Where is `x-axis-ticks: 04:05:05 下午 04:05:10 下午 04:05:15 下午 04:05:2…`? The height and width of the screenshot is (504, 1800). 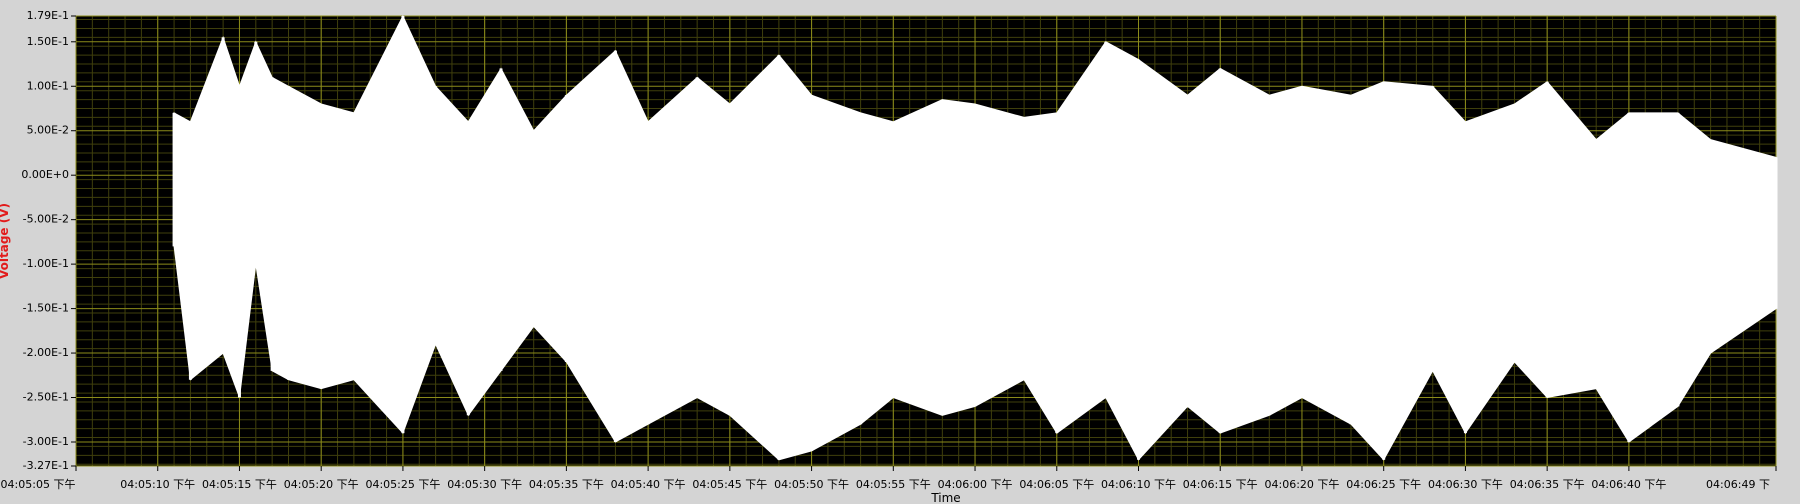
x-axis-ticks: 04:05:05 下午 04:05:10 下午 04:05:15 下午 04:05:2… is located at coordinates (889, 478).